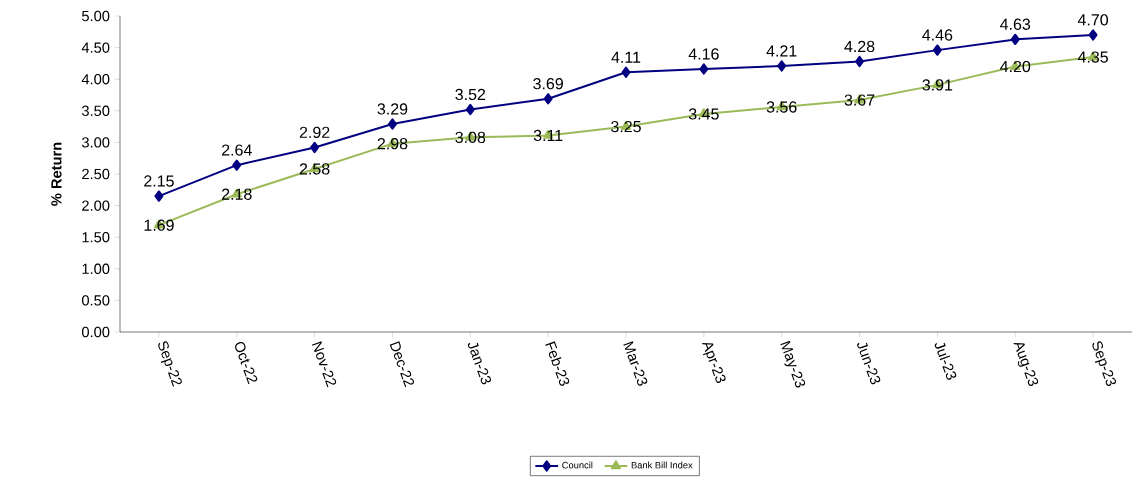  What do you see at coordinates (859, 46) in the screenshot?
I see `data-label: 4.28` at bounding box center [859, 46].